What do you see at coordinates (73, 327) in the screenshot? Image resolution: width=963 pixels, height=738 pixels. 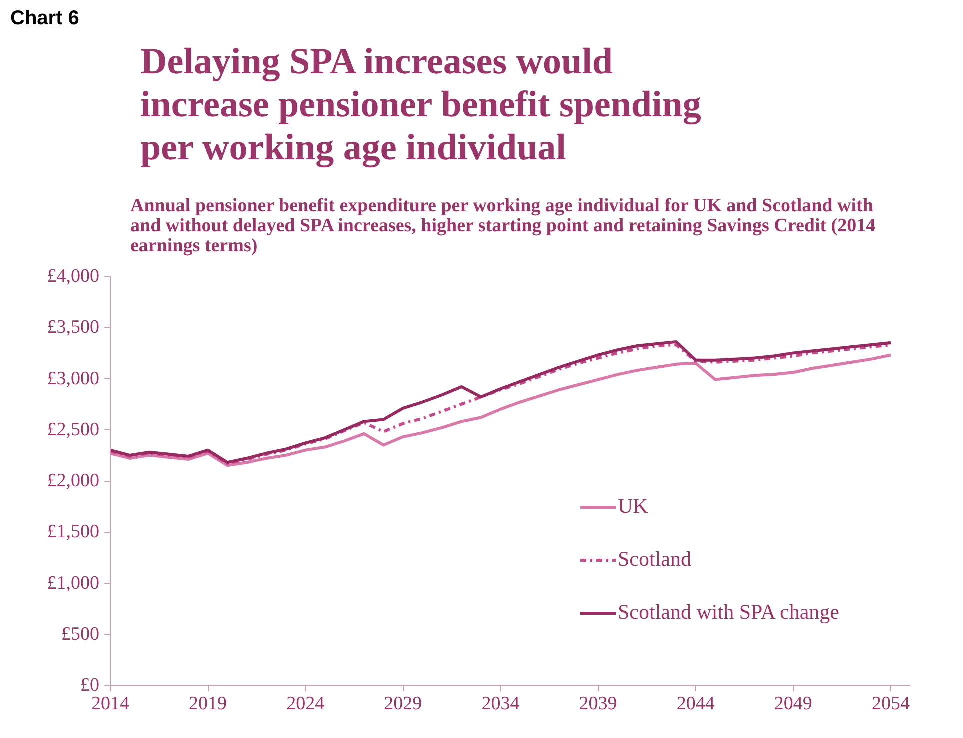 I see `y-tick-label: £3,500` at bounding box center [73, 327].